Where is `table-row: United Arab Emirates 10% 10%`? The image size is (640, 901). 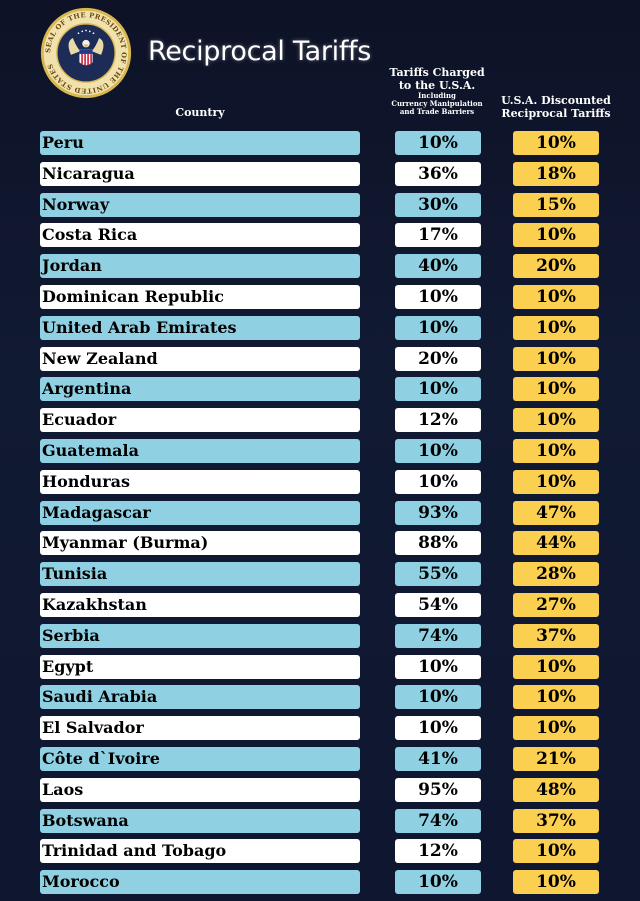
table-row: United Arab Emirates 10% 10% is located at coordinates (320, 327).